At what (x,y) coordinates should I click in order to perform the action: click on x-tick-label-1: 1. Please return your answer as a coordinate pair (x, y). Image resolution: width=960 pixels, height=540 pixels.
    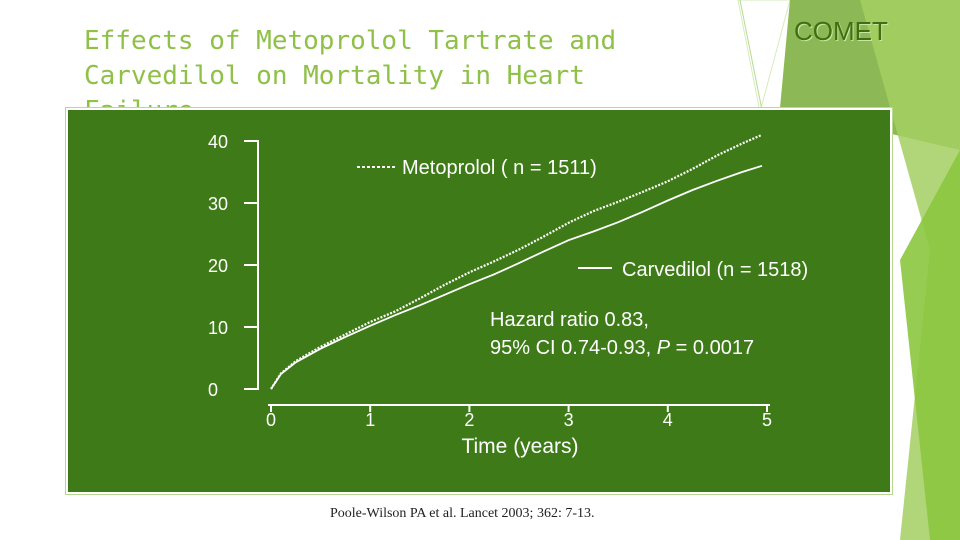
    Looking at the image, I should click on (370, 420).